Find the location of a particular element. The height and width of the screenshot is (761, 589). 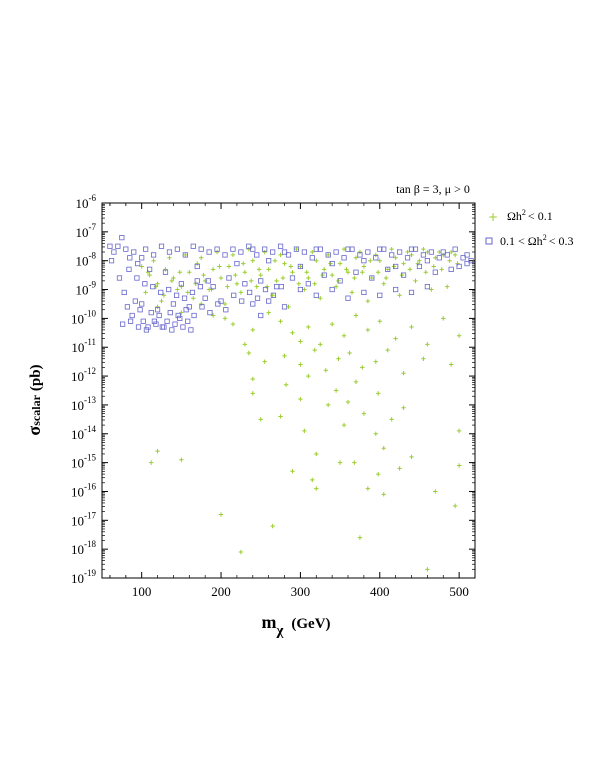

x-tick-label: 300 is located at coordinates (301, 591).